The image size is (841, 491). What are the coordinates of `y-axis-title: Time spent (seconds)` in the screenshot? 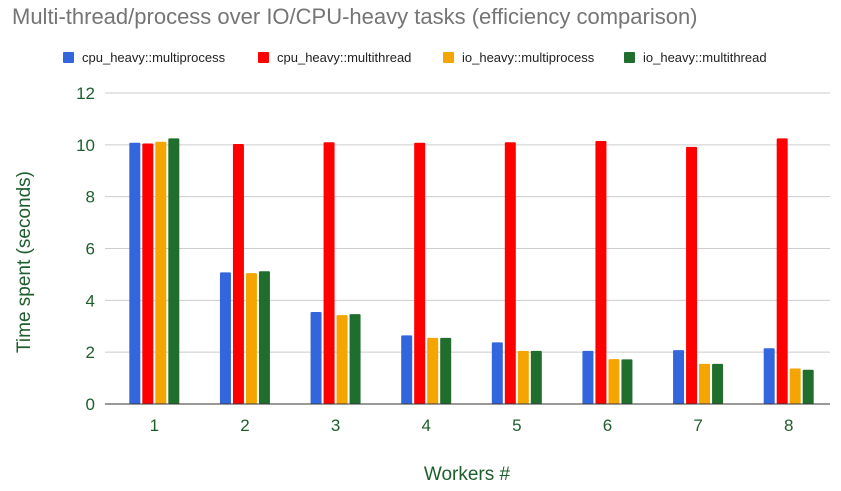 It's located at (24, 262).